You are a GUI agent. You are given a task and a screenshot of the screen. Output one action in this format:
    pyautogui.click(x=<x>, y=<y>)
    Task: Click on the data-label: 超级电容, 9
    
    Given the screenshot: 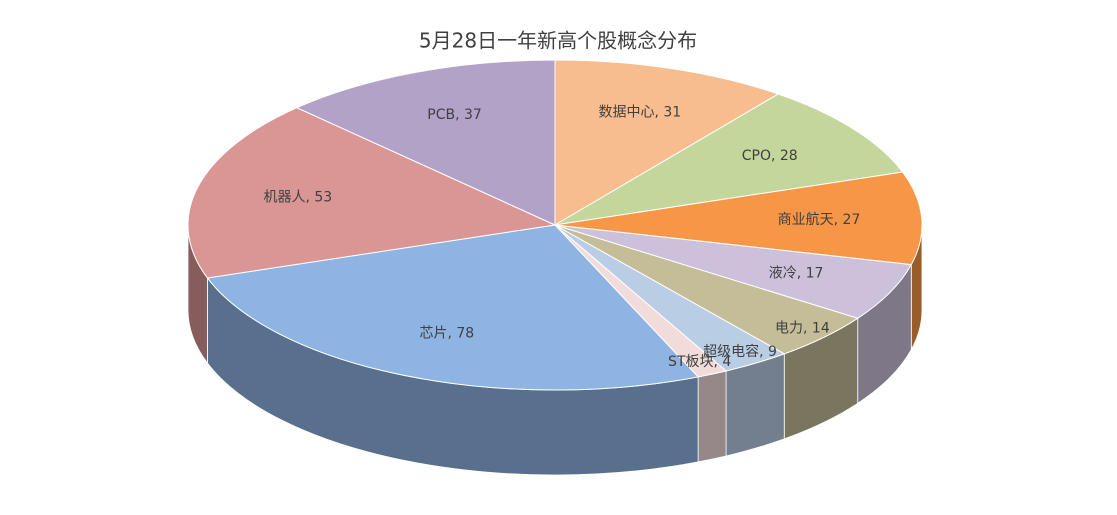 What is the action you would take?
    pyautogui.click(x=740, y=351)
    